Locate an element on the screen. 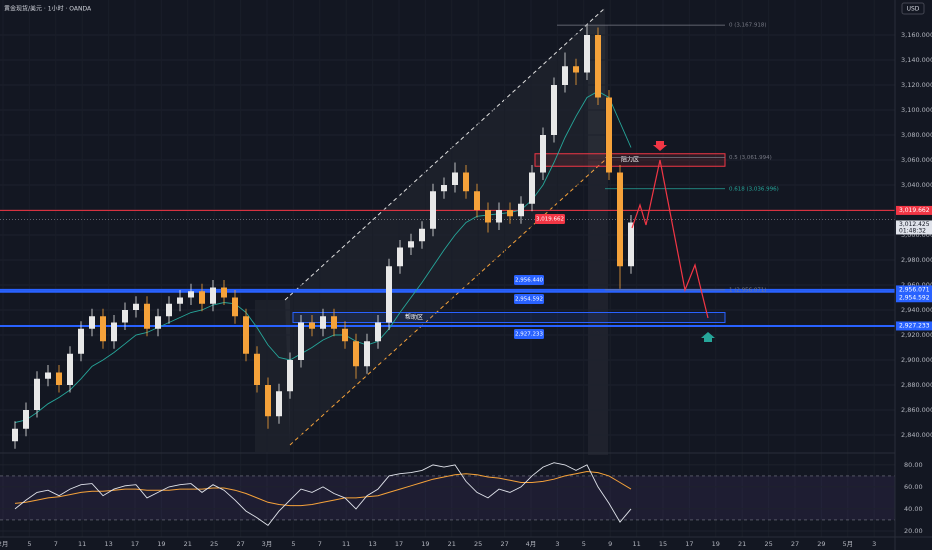 This screenshot has height=550, width=932. y-tick-label: 2,900.000 is located at coordinates (916, 360).